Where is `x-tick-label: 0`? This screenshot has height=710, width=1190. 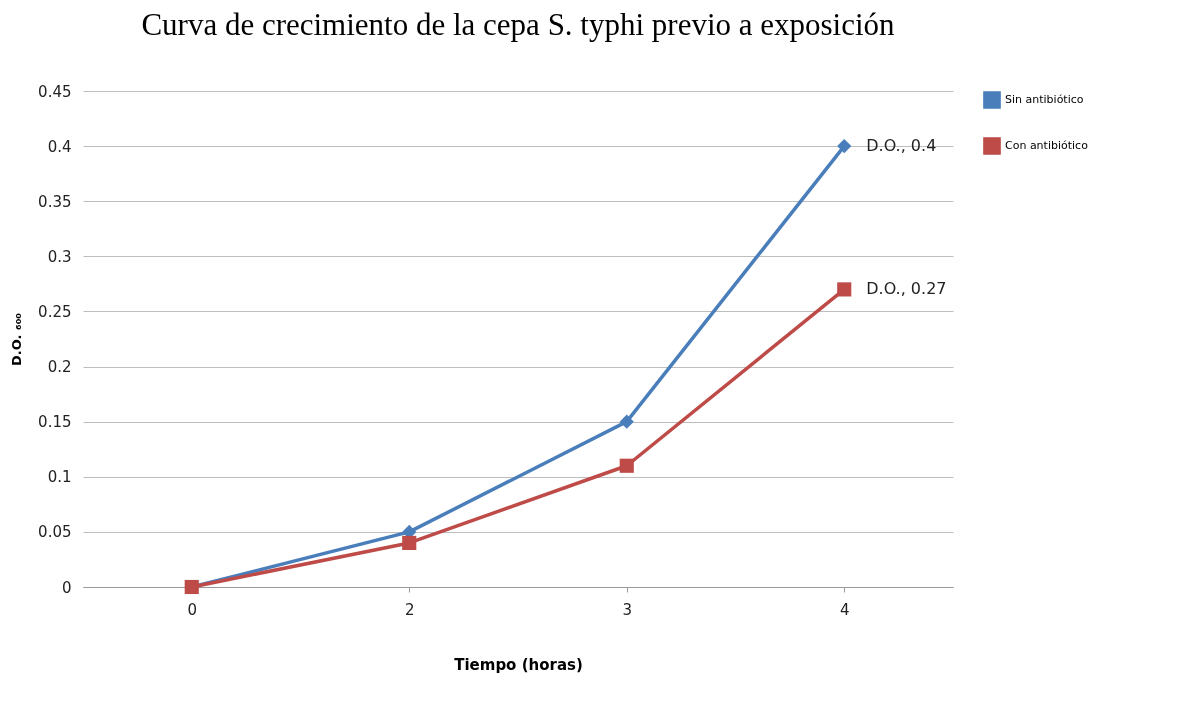 x-tick-label: 0 is located at coordinates (192, 609).